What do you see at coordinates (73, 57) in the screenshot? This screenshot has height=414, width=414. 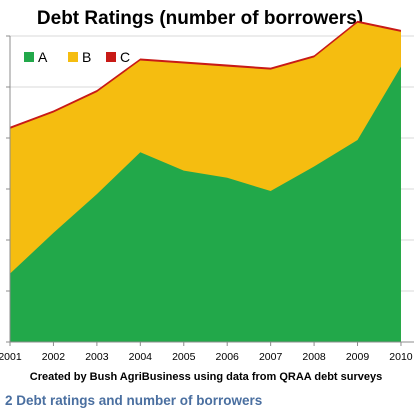 I see `legend-swatch-b` at bounding box center [73, 57].